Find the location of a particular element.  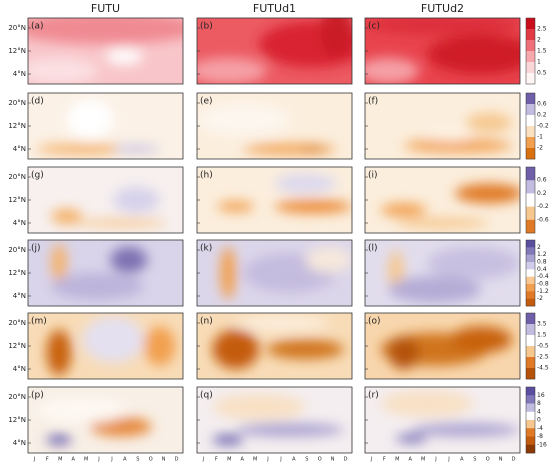

colorbar-label: 3.5 is located at coordinates (542, 324).